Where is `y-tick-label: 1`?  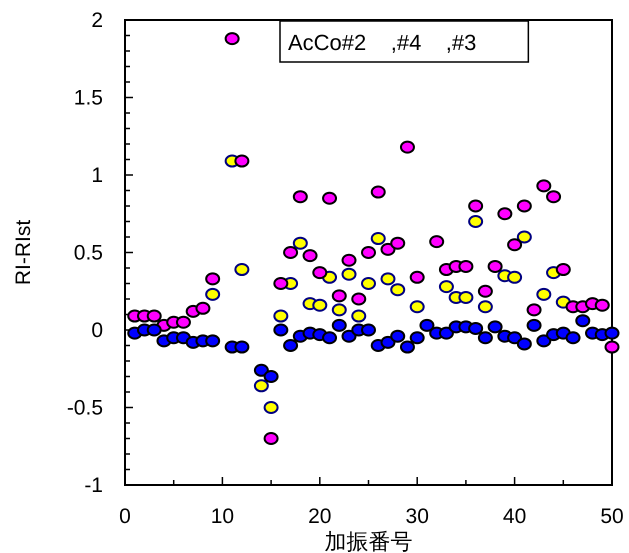
y-tick-label: 1 is located at coordinates (97, 175).